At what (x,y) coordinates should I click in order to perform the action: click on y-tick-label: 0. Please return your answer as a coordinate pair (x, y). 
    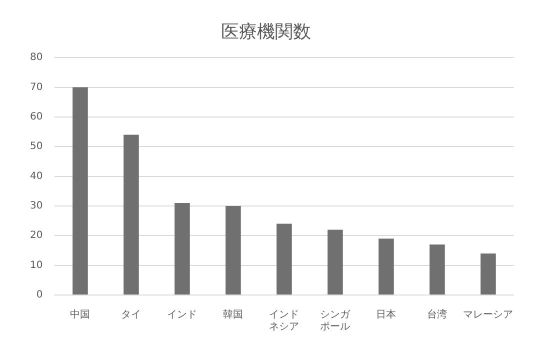
    Looking at the image, I should click on (39, 295).